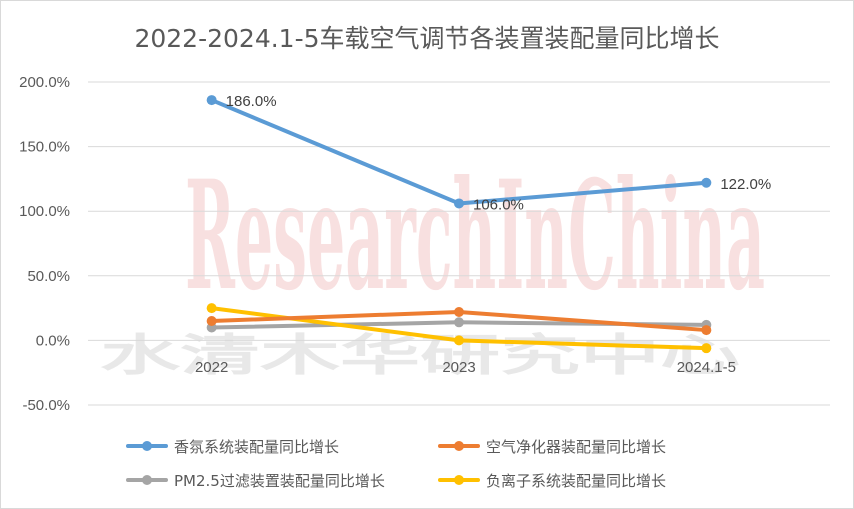 This screenshot has height=509, width=854. I want to click on legend-item: 负离子系统装配量同比增长, so click(552, 481).